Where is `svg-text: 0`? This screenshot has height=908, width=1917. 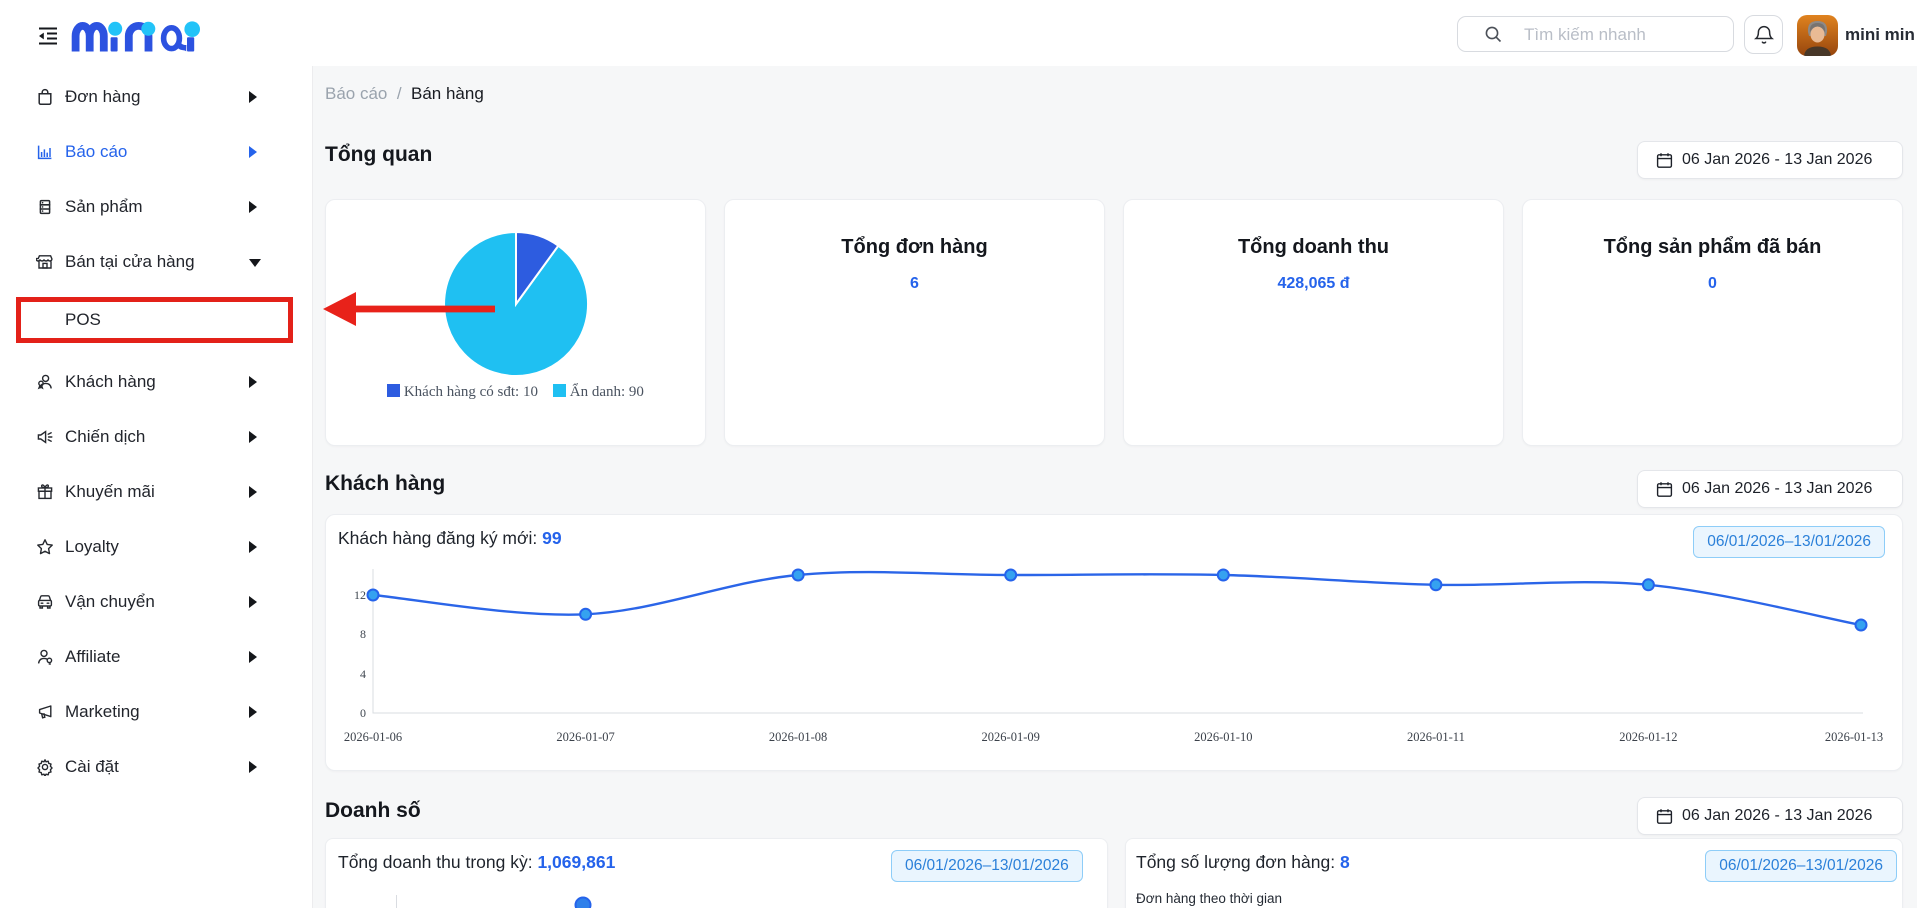
svg-text: 0 is located at coordinates (363, 713).